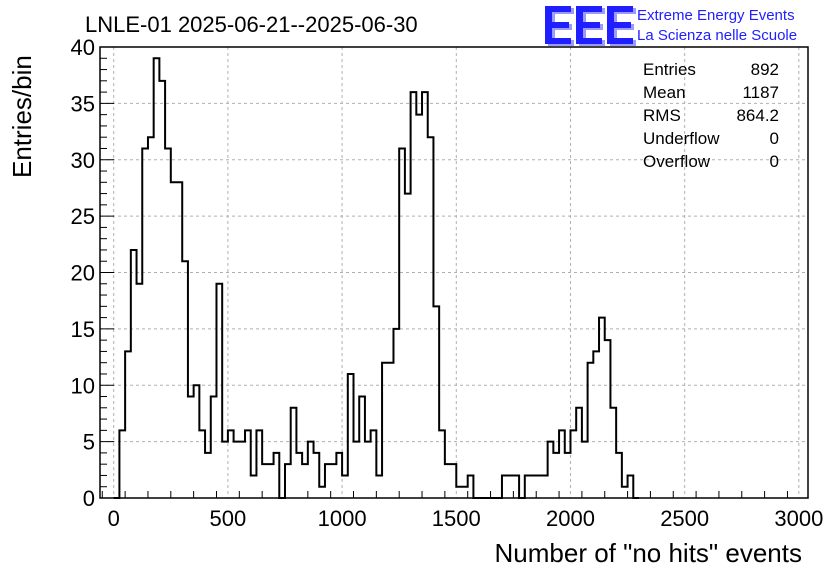  I want to click on x-tick-label: 0, so click(114, 518).